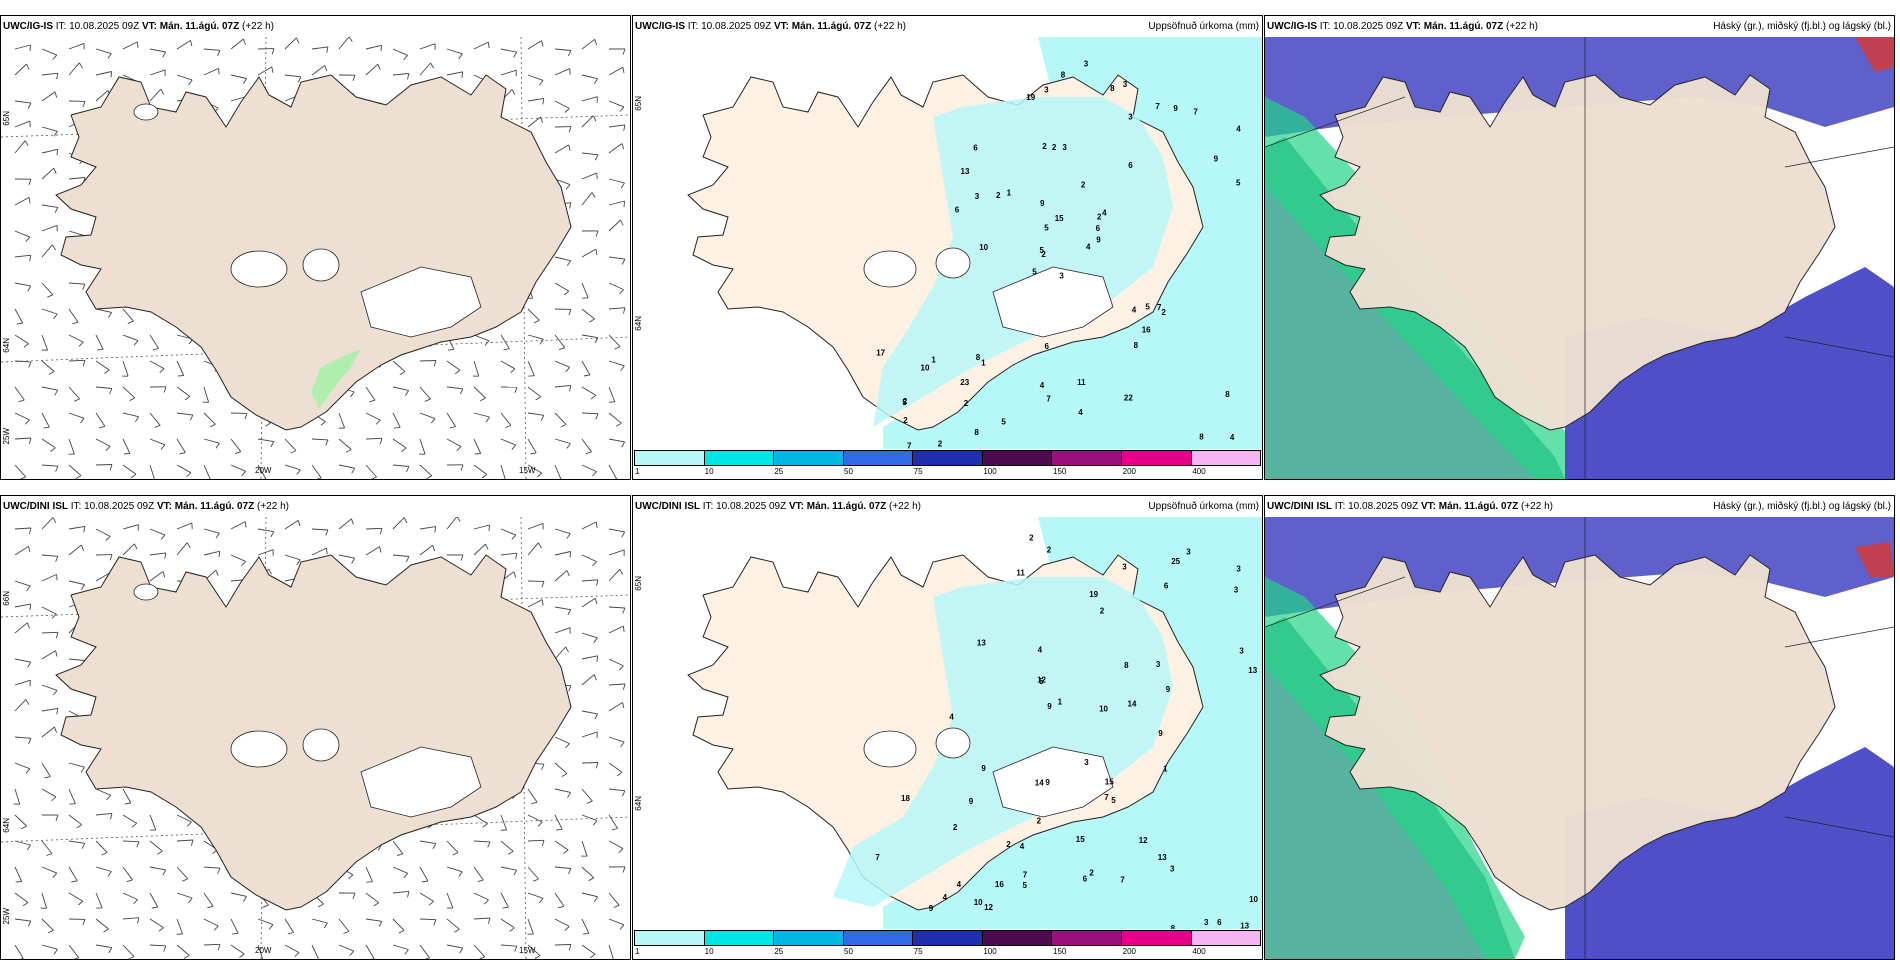 Image resolution: width=1900 pixels, height=960 pixels. What do you see at coordinates (638, 803) in the screenshot?
I see `lat-label: 64N` at bounding box center [638, 803].